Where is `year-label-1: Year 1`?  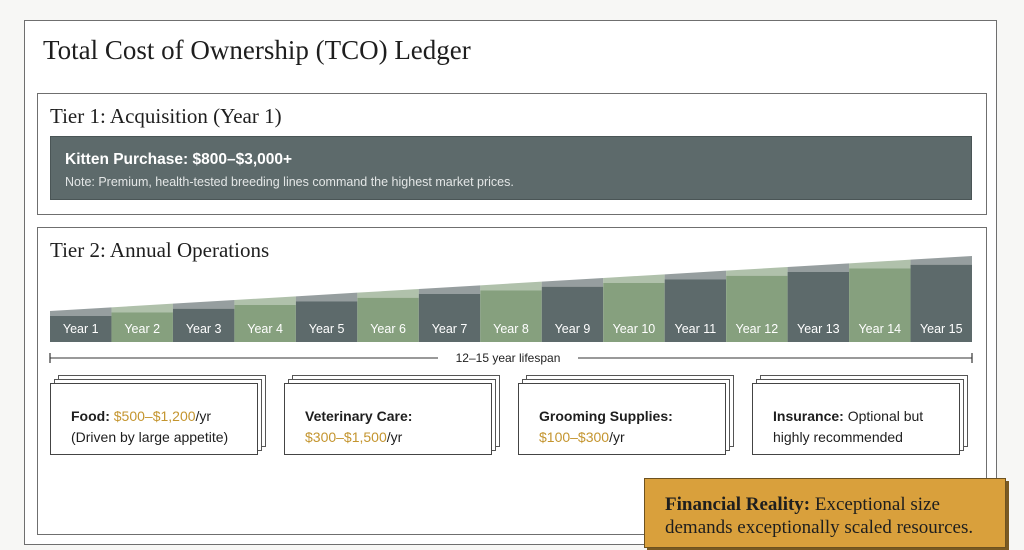
year-label-1: Year 1 is located at coordinates (81, 329).